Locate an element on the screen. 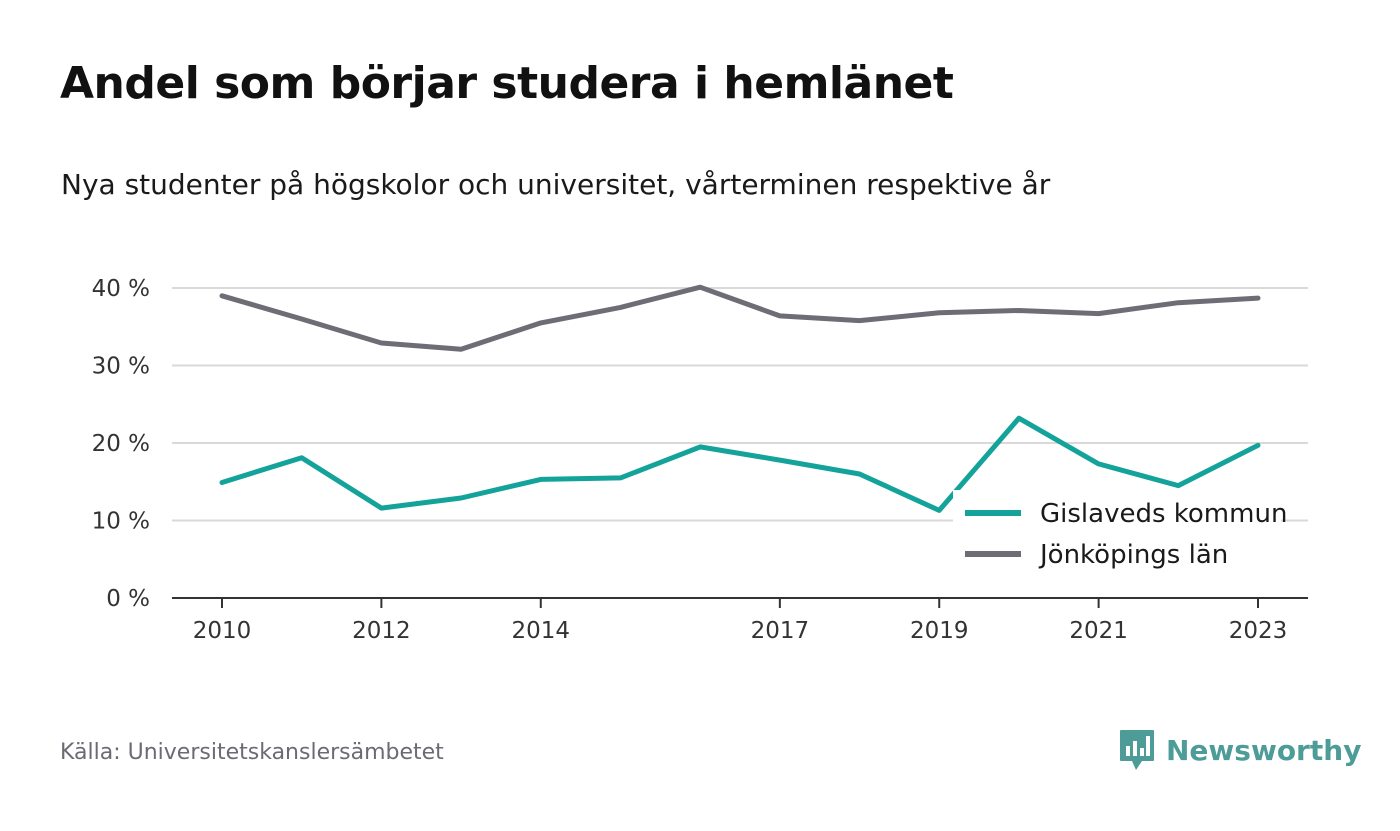 The width and height of the screenshot is (1400, 831). legend-label: Jönköpings län is located at coordinates (1133, 555).